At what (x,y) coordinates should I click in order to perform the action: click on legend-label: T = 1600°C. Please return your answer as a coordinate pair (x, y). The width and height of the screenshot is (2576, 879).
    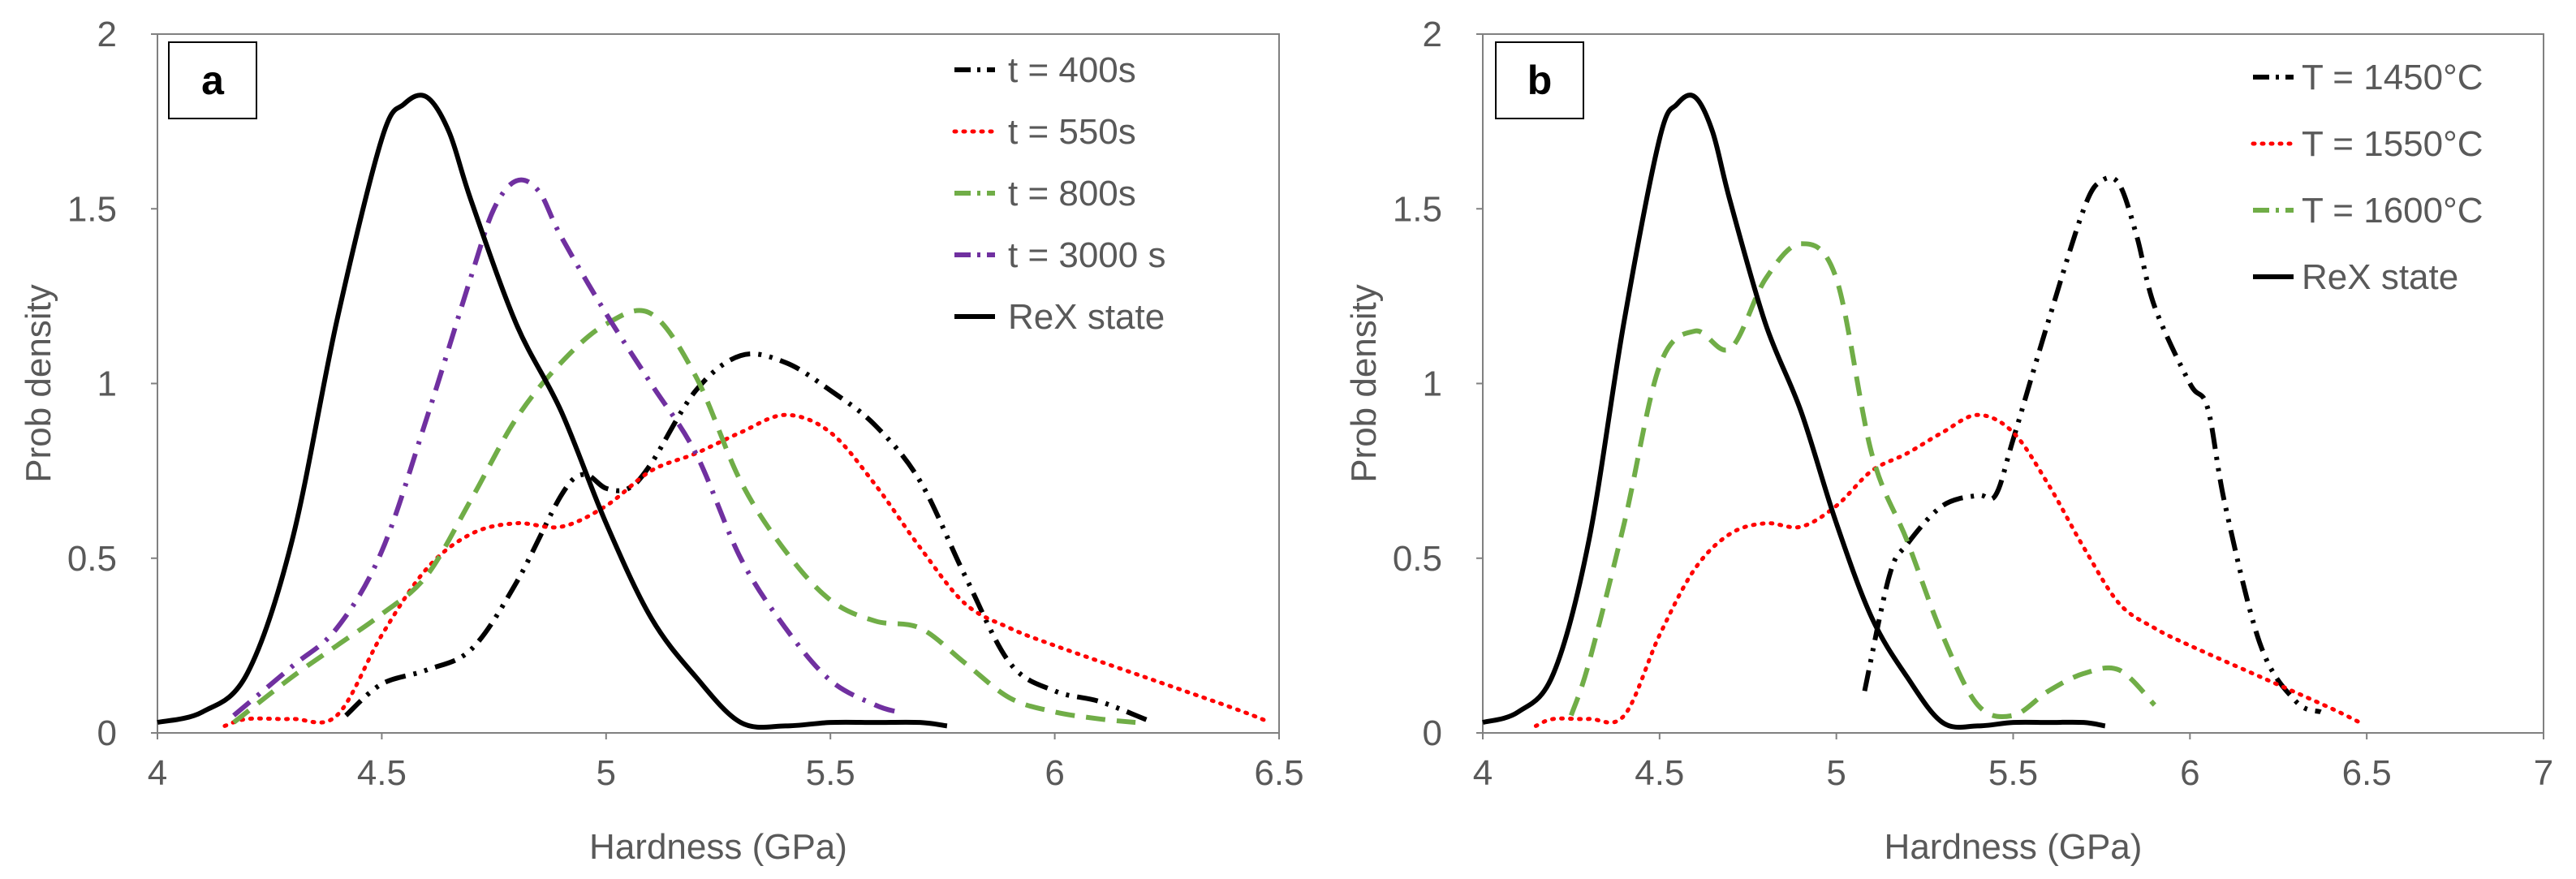
    Looking at the image, I should click on (2392, 211).